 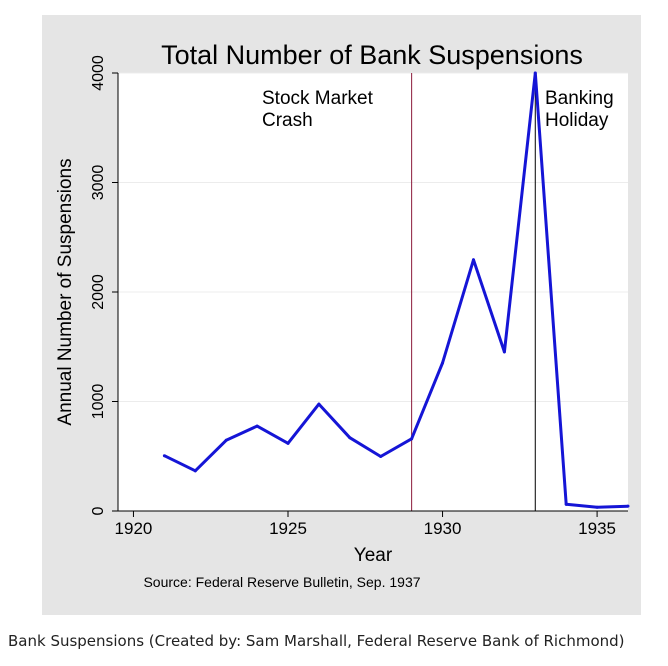 What do you see at coordinates (443, 528) in the screenshot?
I see `x-tick-label: 1930` at bounding box center [443, 528].